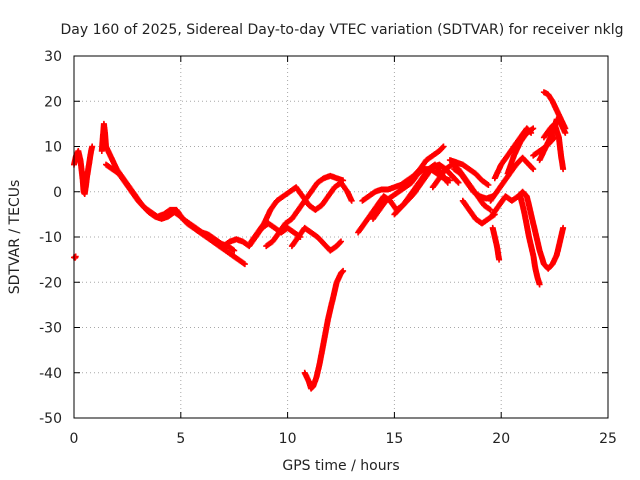 The image size is (640, 480). I want to click on y-tick-label: 30, so click(53, 57).